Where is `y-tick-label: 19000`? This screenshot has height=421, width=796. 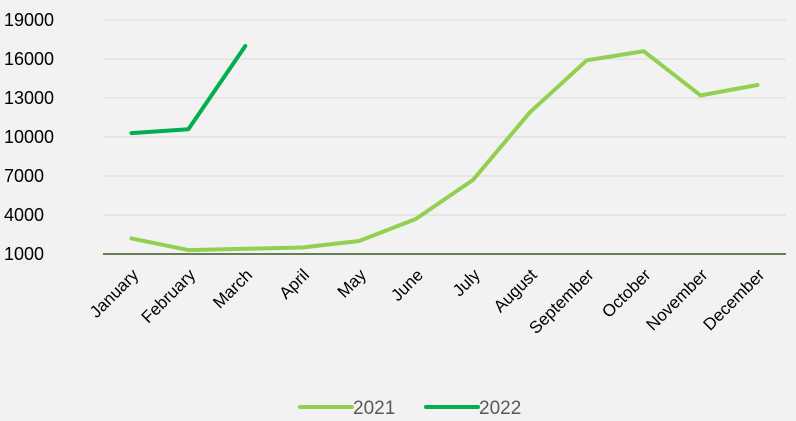 y-tick-label: 19000 is located at coordinates (29, 20).